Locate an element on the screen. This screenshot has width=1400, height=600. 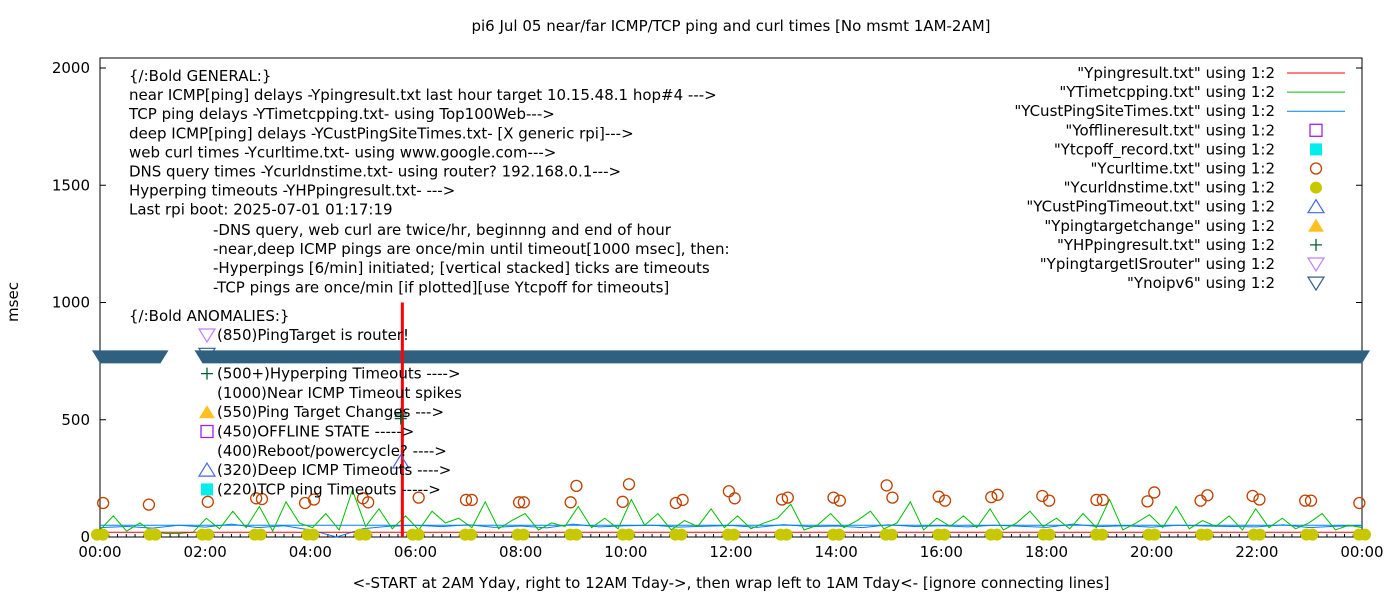
tcp-series-line is located at coordinates (731, 511).